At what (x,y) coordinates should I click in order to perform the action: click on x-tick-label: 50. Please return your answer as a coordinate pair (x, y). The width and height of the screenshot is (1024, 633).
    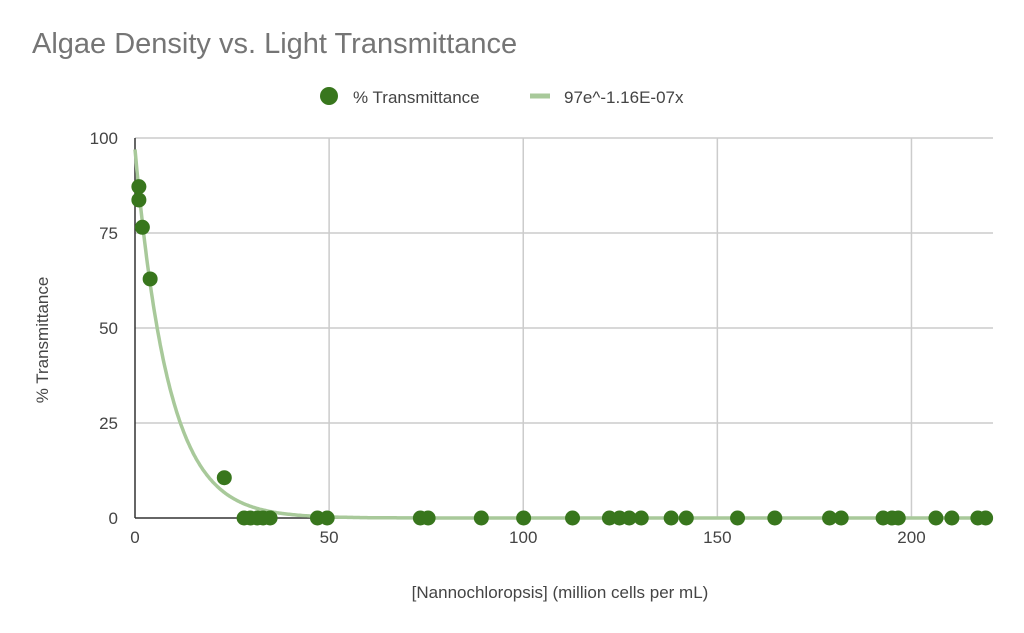
    Looking at the image, I should click on (329, 537).